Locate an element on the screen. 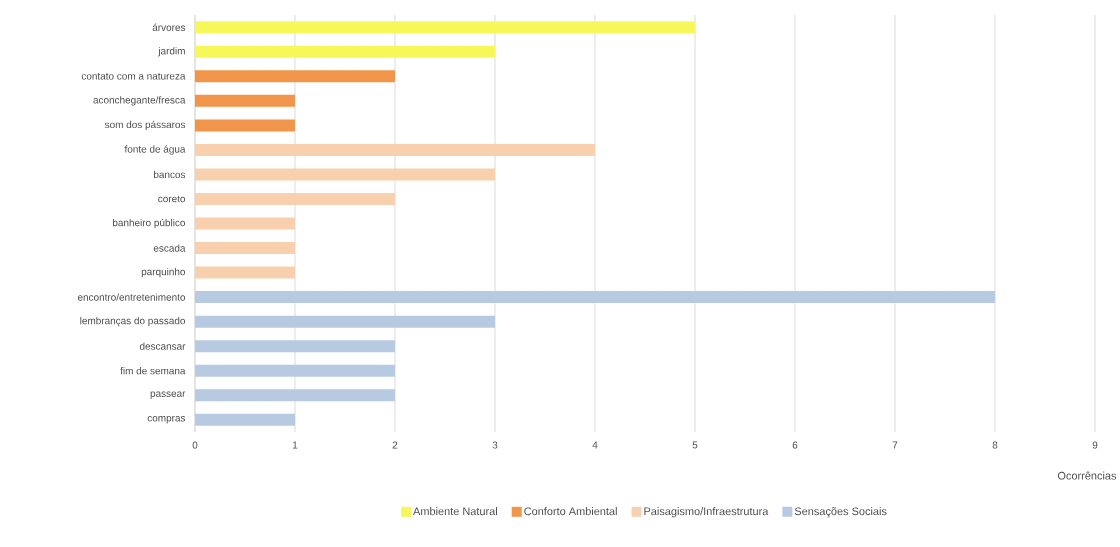 The width and height of the screenshot is (1120, 547). y-tick-label: fonte de água is located at coordinates (155, 150).